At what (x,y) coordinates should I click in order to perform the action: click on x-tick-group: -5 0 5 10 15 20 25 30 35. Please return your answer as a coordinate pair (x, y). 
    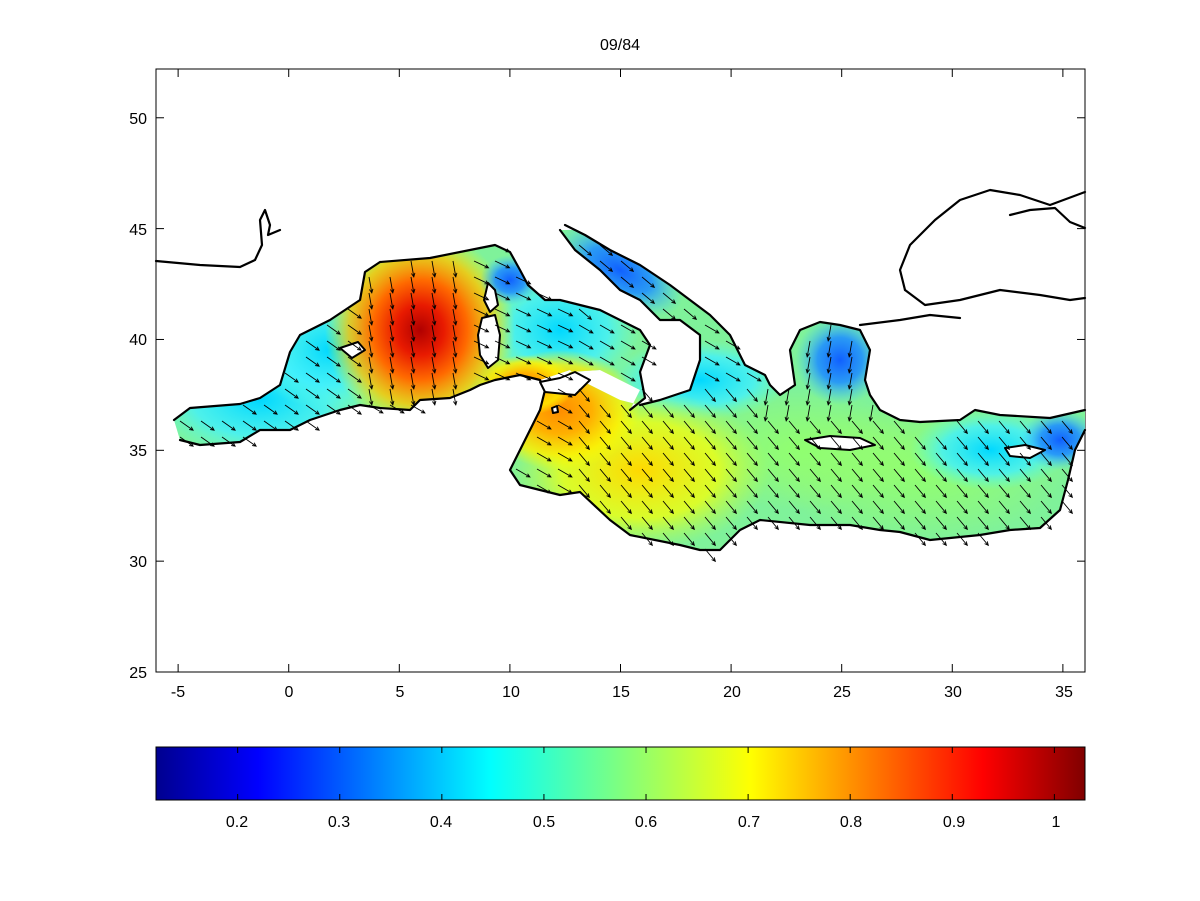
    Looking at the image, I should click on (622, 692).